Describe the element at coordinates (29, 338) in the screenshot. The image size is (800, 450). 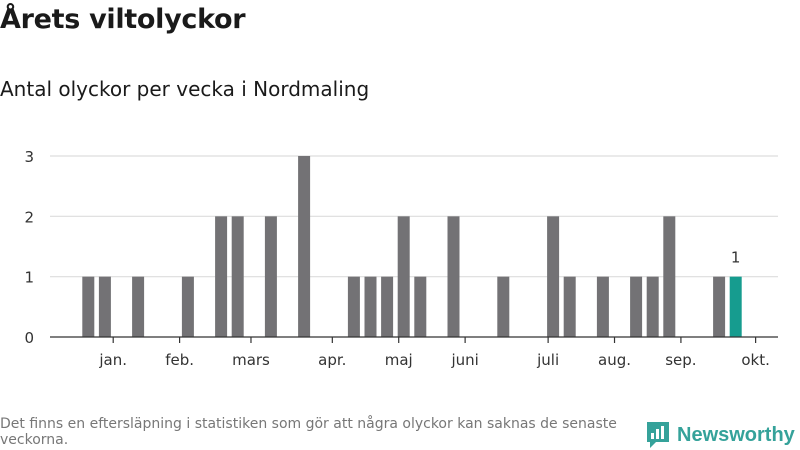
I see `y-tick-label: 0` at that location.